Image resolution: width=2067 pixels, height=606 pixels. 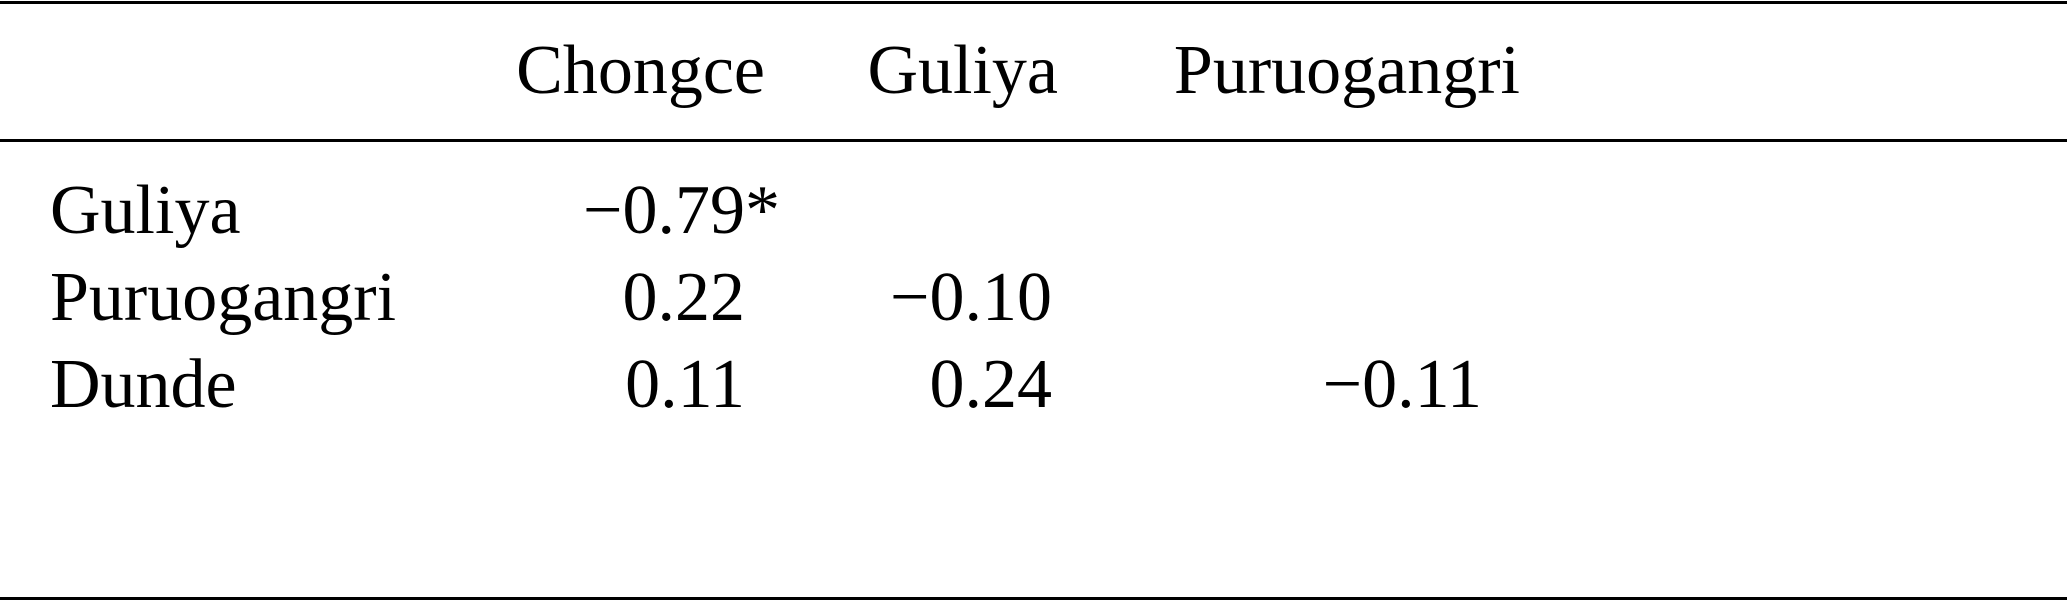 What do you see at coordinates (640, 70) in the screenshot?
I see `column-header-chongce: Chongce` at bounding box center [640, 70].